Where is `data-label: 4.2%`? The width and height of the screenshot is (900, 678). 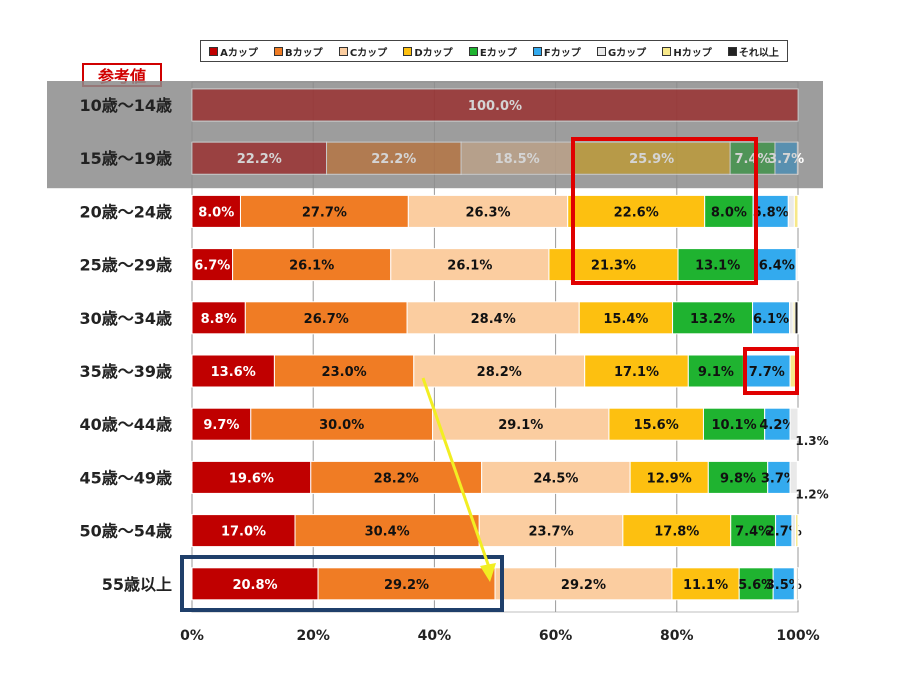 data-label: 4.2% is located at coordinates (777, 425).